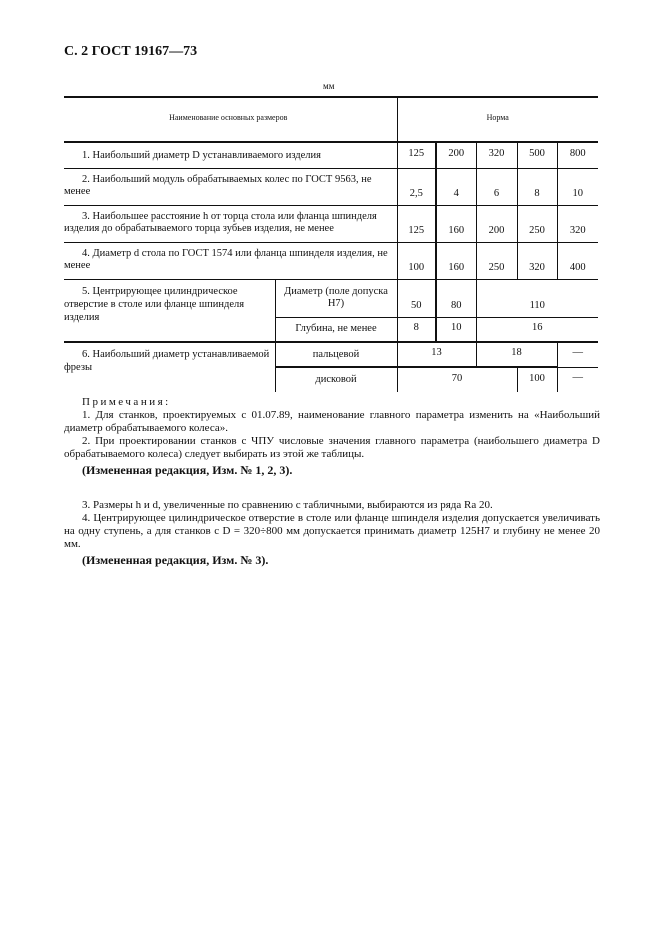 The image size is (661, 936). I want to click on cell: 2,5, so click(416, 186).